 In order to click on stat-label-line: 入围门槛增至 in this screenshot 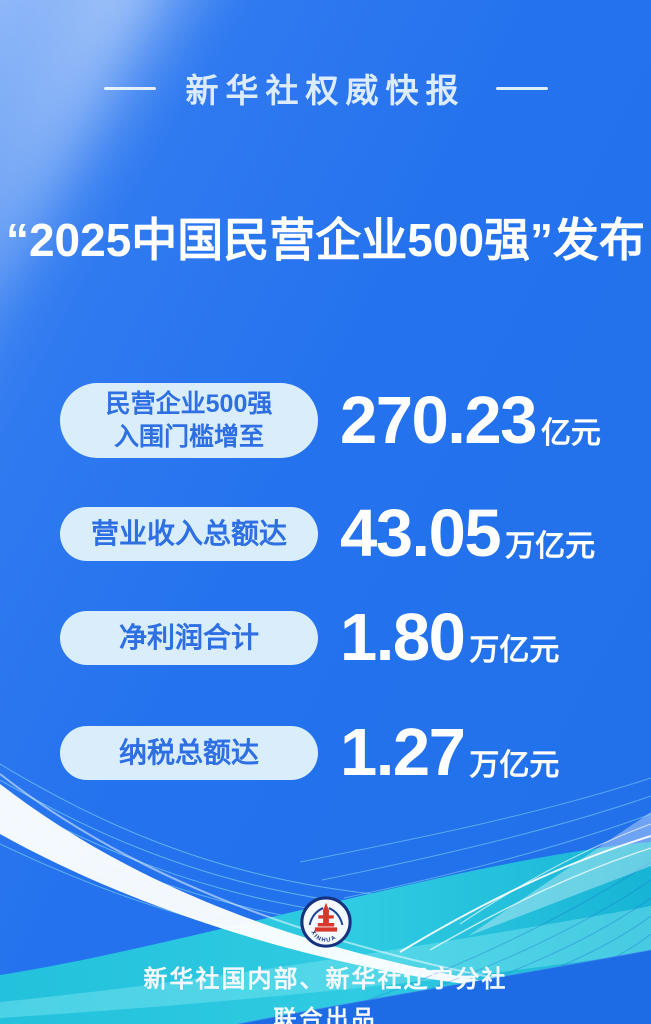, I will do `click(188, 436)`.